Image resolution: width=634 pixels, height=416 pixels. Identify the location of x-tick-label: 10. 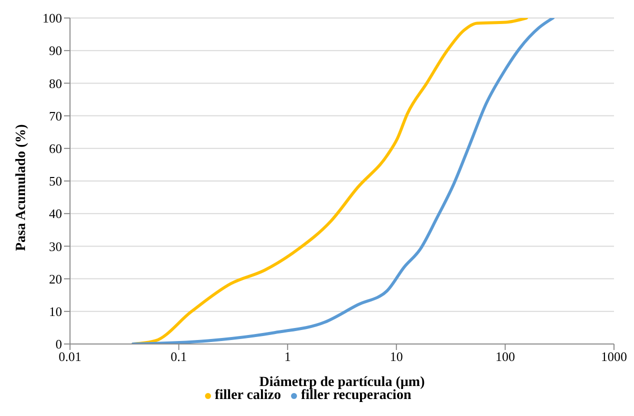
(396, 356).